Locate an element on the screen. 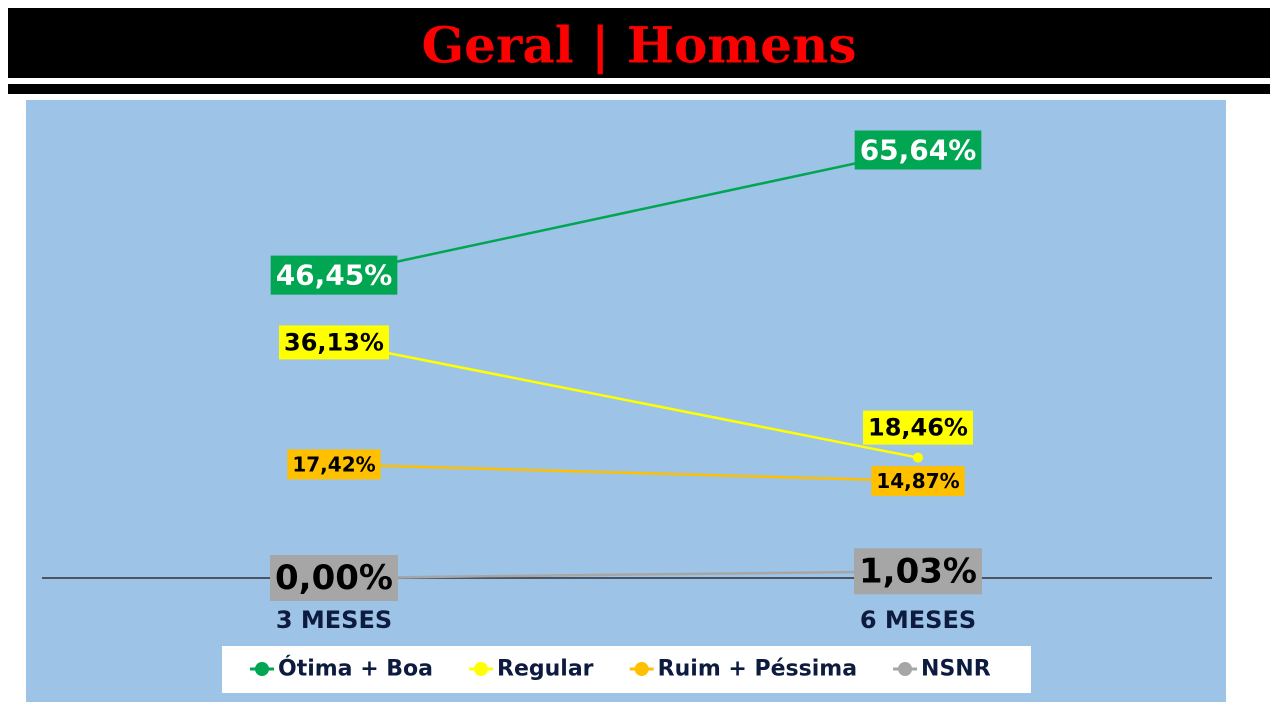 The width and height of the screenshot is (1280, 724). data-label-text: 14,87% is located at coordinates (917, 481).